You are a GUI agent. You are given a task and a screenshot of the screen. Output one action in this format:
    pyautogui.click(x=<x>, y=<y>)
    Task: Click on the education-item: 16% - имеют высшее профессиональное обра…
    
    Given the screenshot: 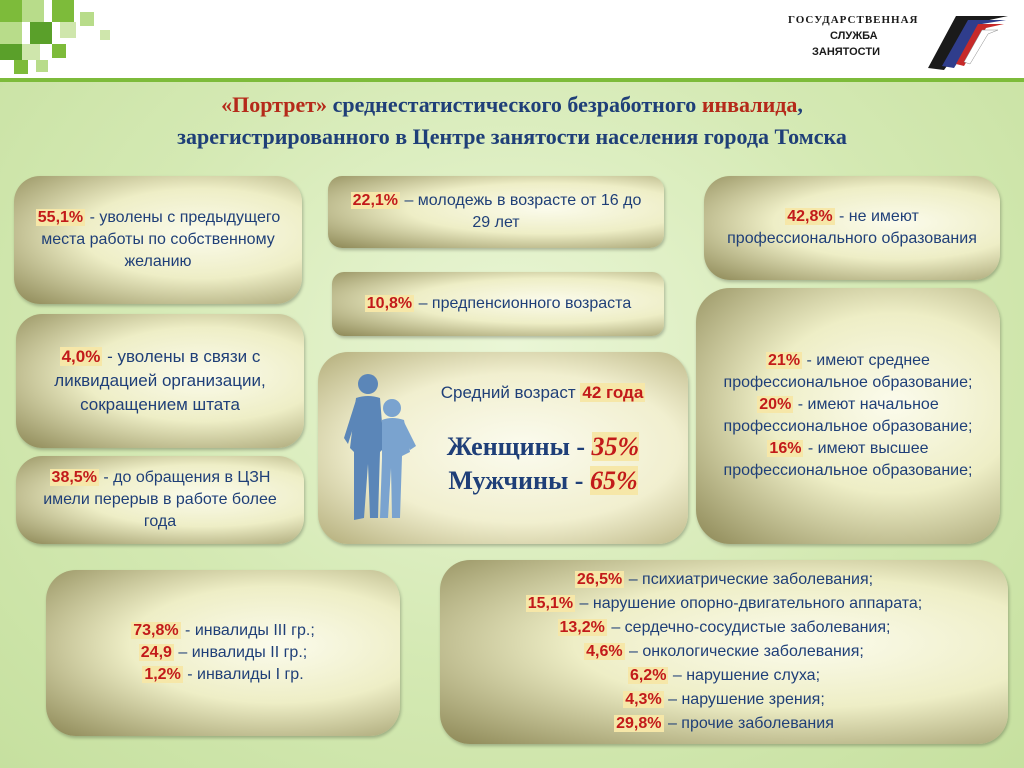 What is the action you would take?
    pyautogui.click(x=848, y=460)
    